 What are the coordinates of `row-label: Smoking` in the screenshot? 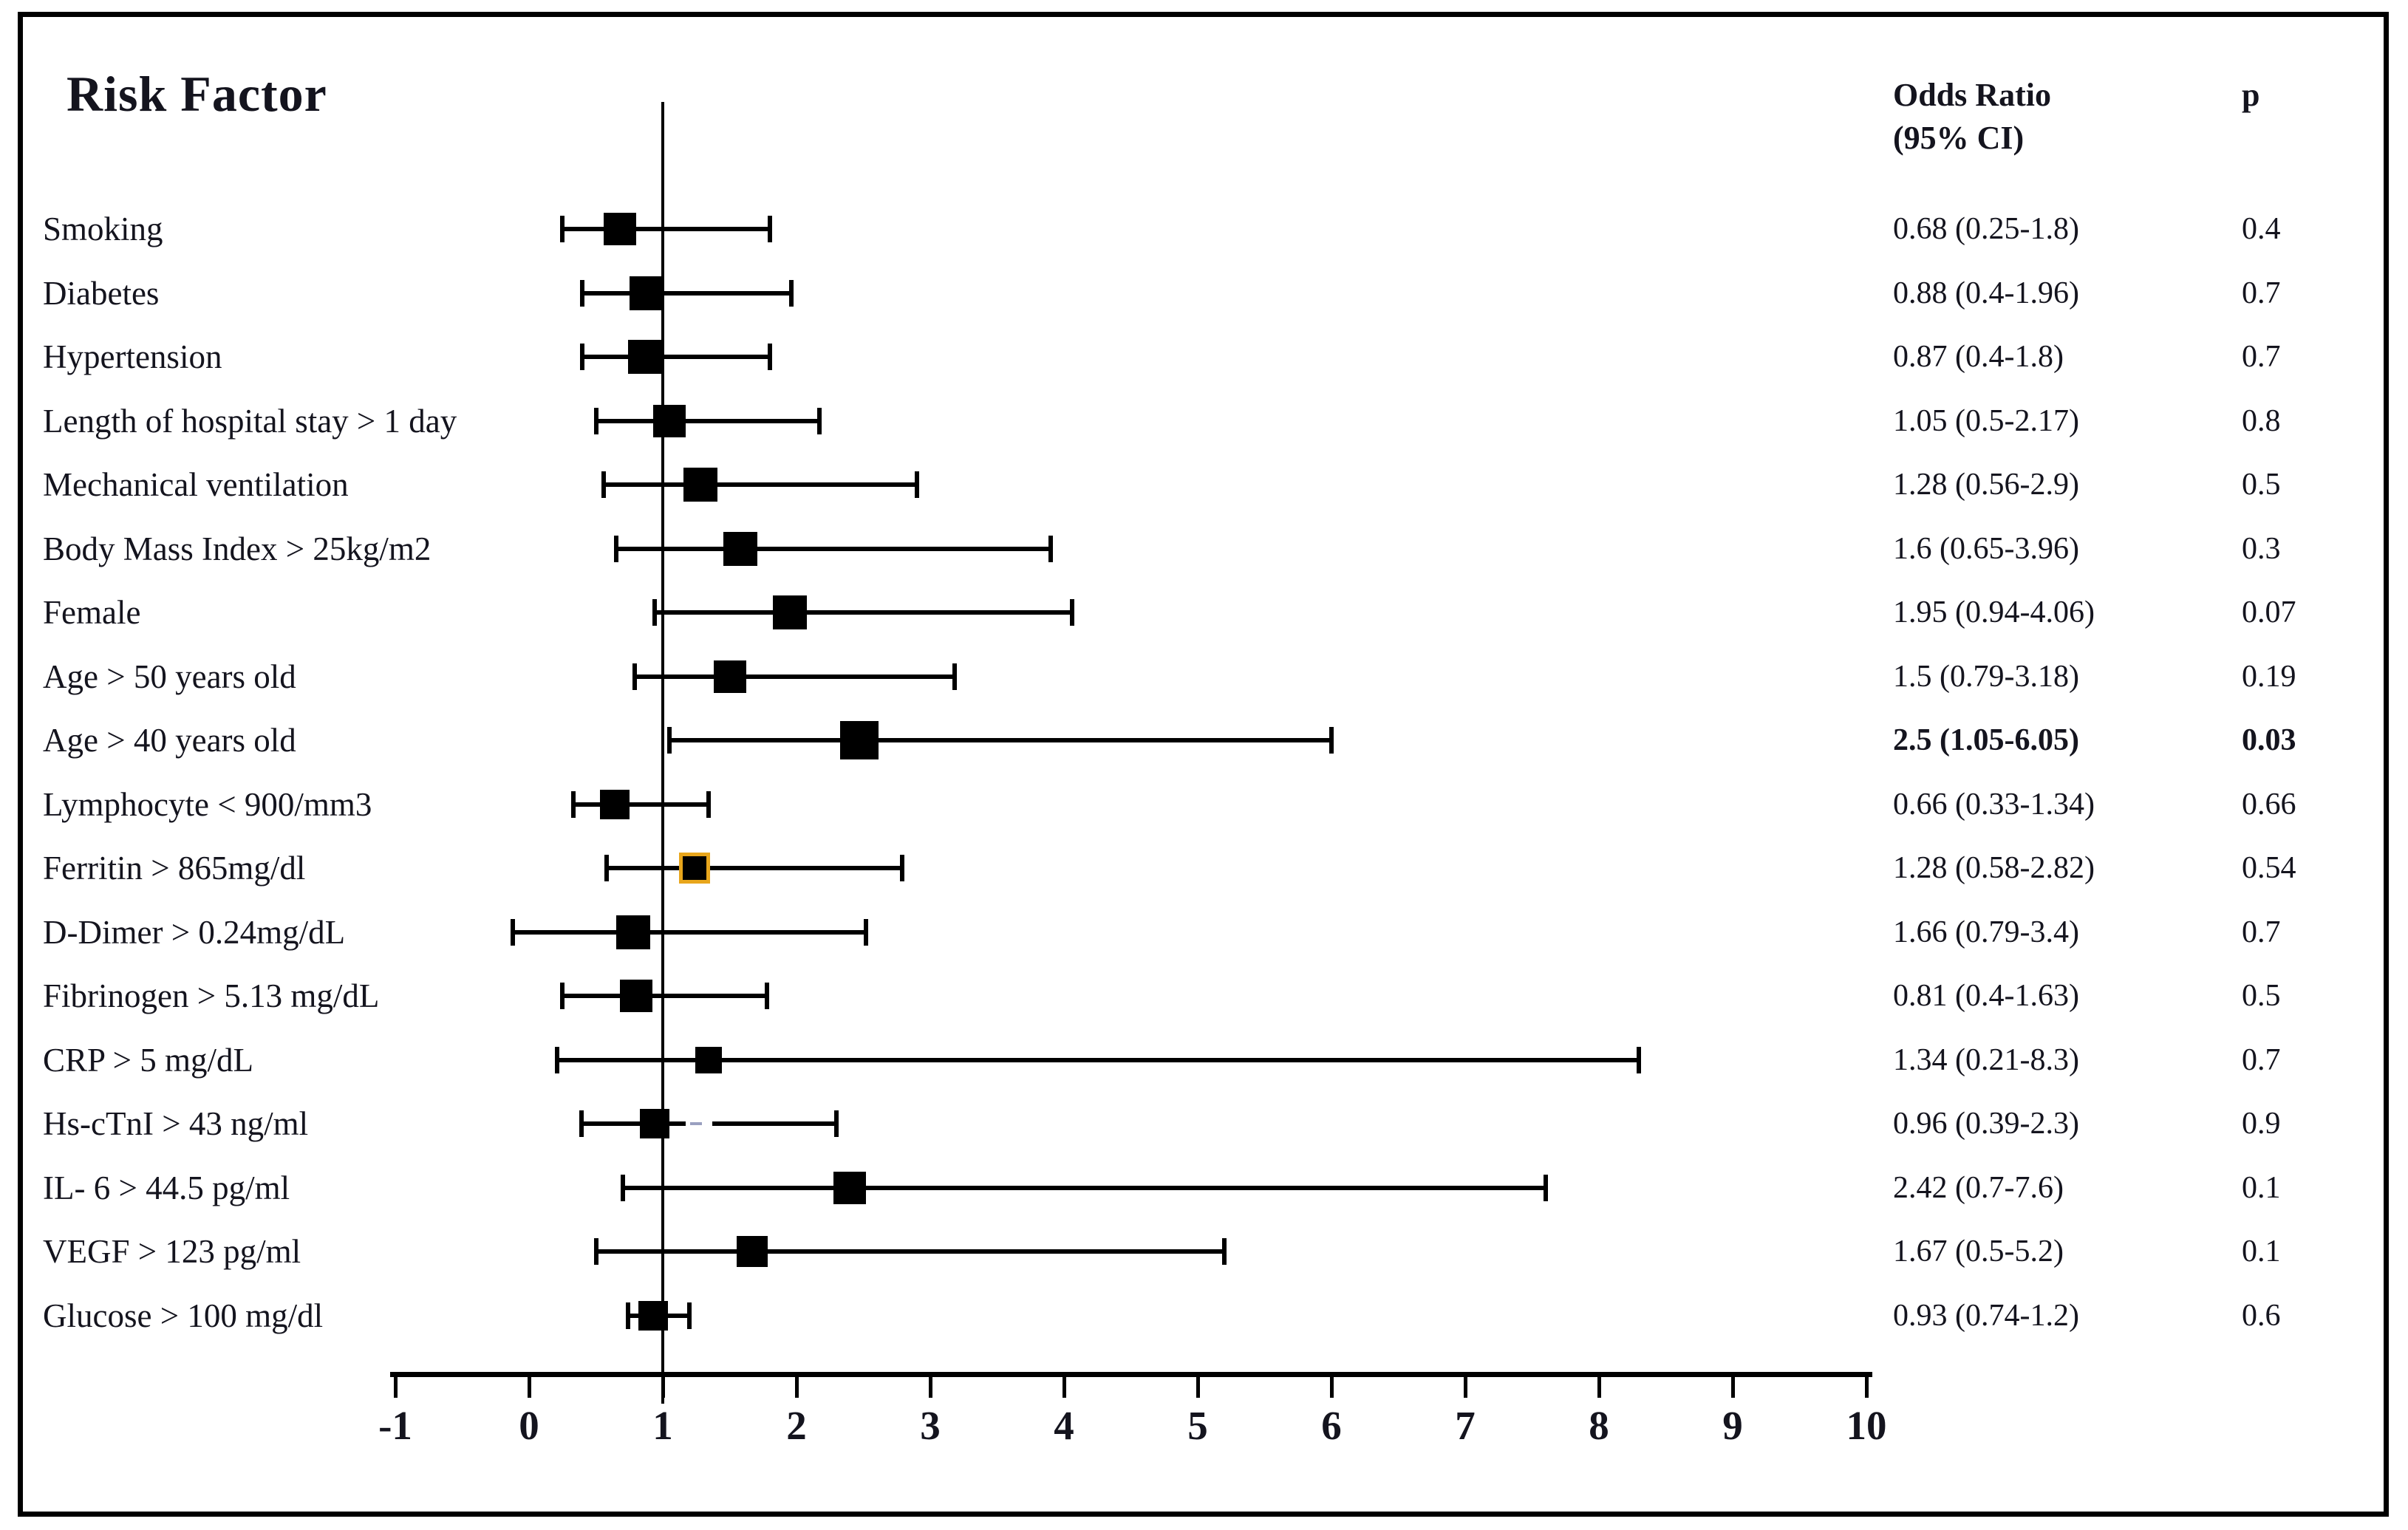 It's located at (103, 229).